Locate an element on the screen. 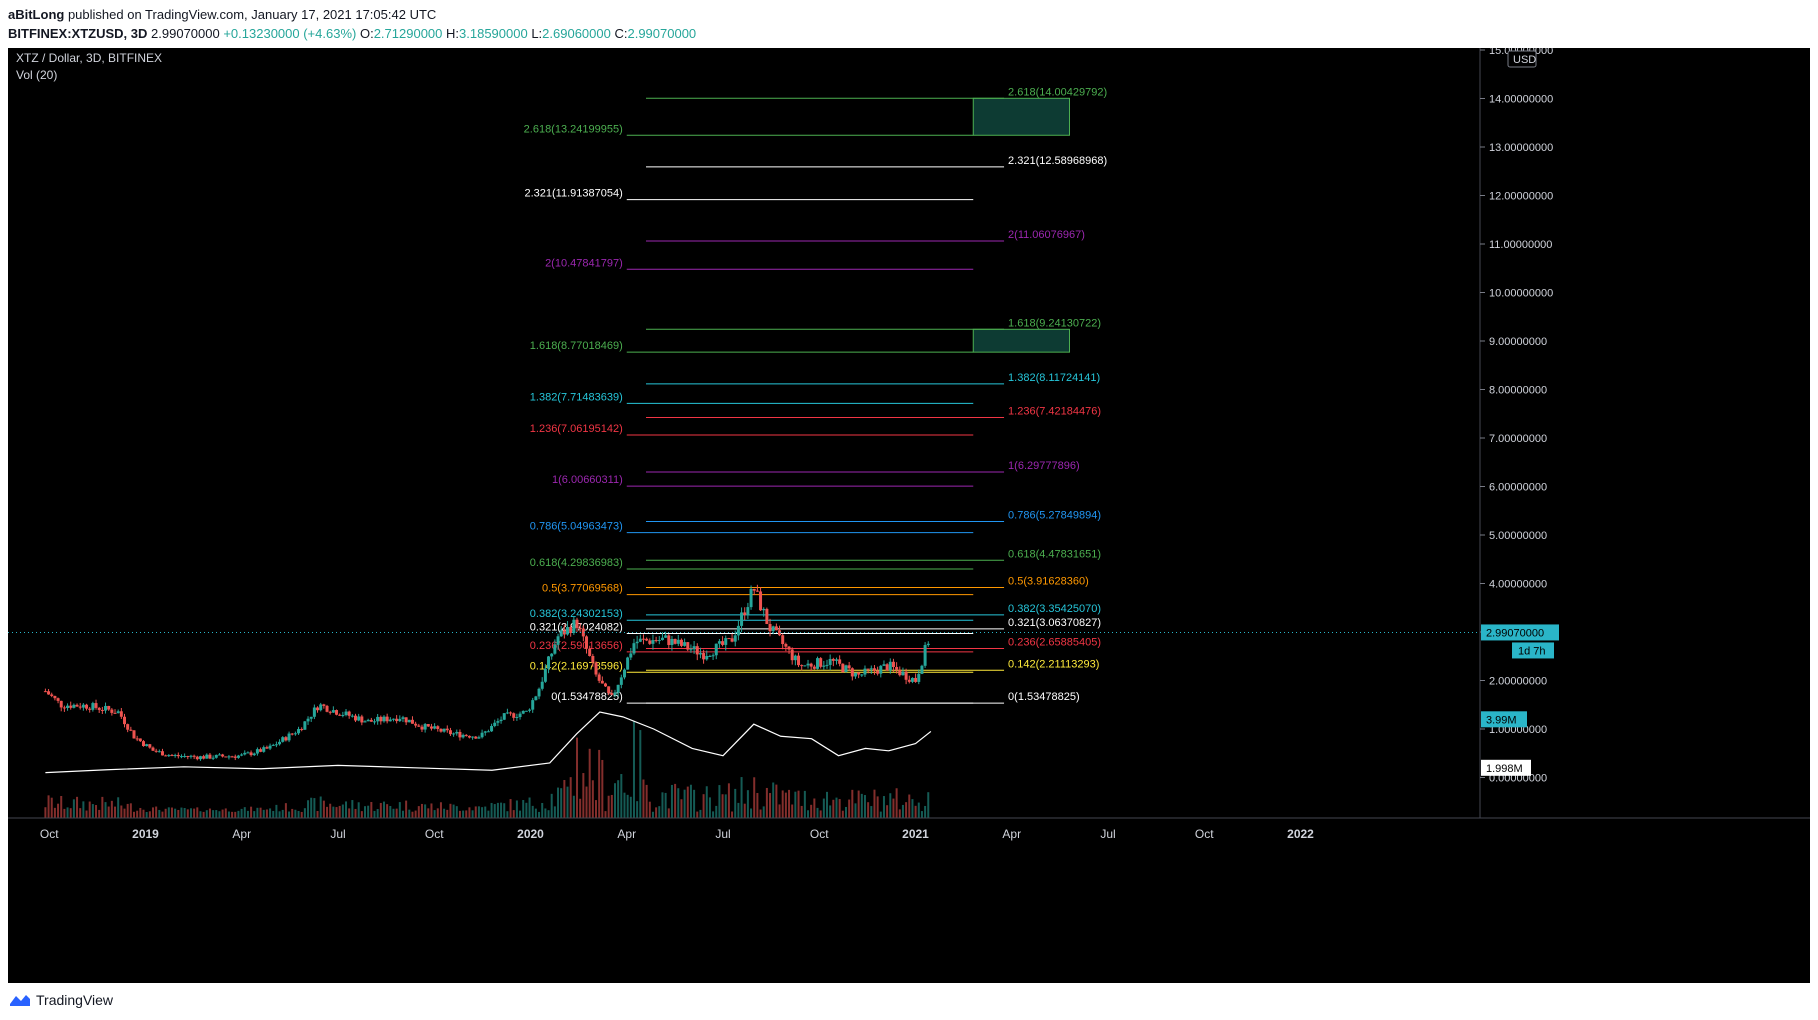 The width and height of the screenshot is (1818, 1020). low-value: 2.69060000 is located at coordinates (576, 33).